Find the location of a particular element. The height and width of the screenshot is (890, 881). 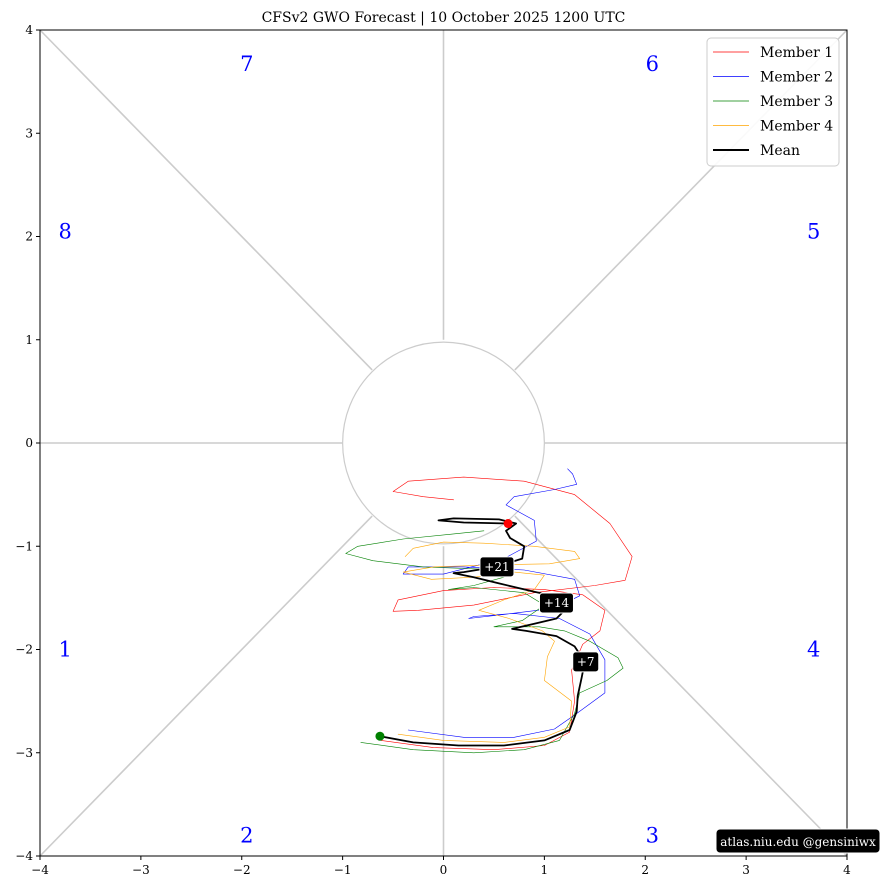

x-tick-label: −3 is located at coordinates (141, 870).